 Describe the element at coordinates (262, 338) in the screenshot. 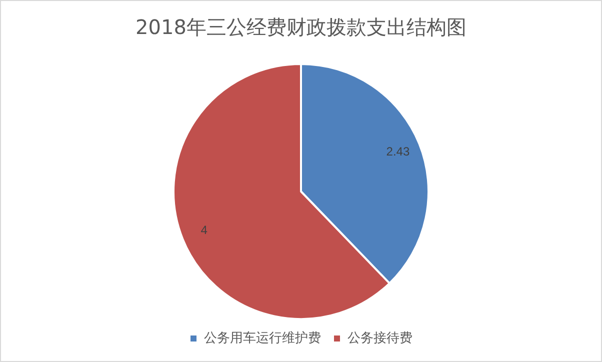

I see `legend-label: 公务用车运行维护费` at that location.